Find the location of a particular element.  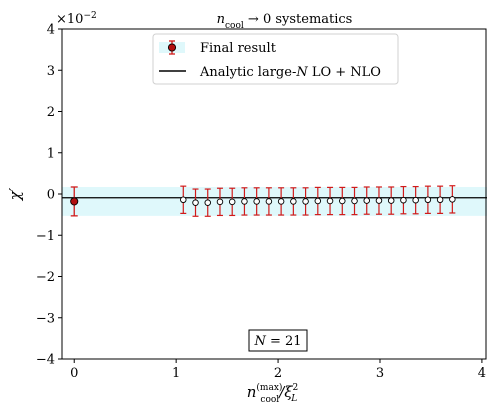

legend-marker is located at coordinates (172, 47).